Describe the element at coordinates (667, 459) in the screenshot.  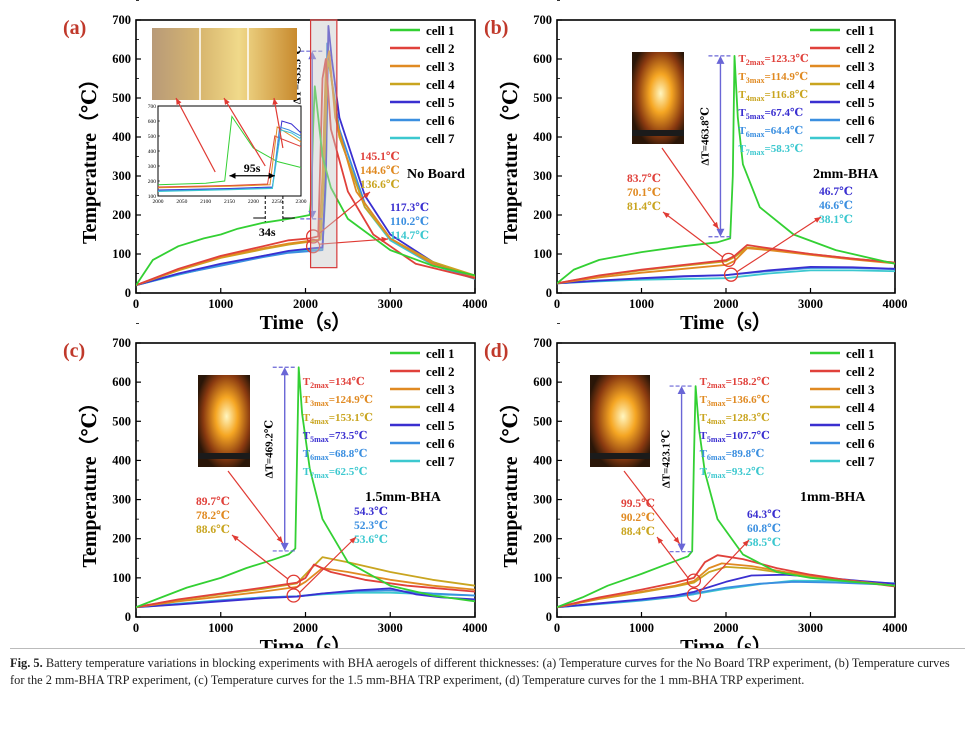
I see `delta-t-label: ΔT=423.1℃` at that location.